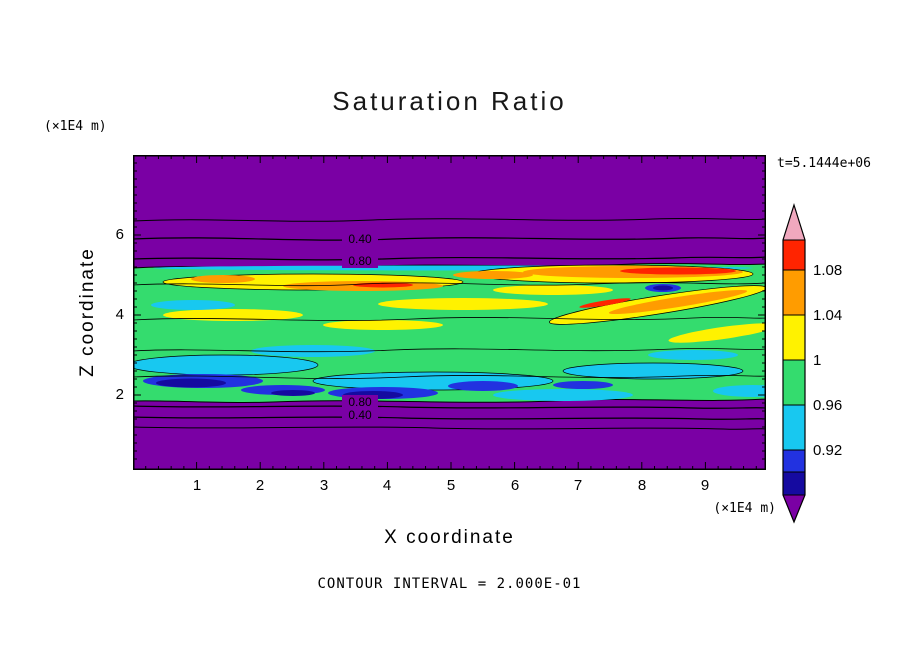 This screenshot has width=904, height=654. I want to click on colorbar, so click(794, 363).